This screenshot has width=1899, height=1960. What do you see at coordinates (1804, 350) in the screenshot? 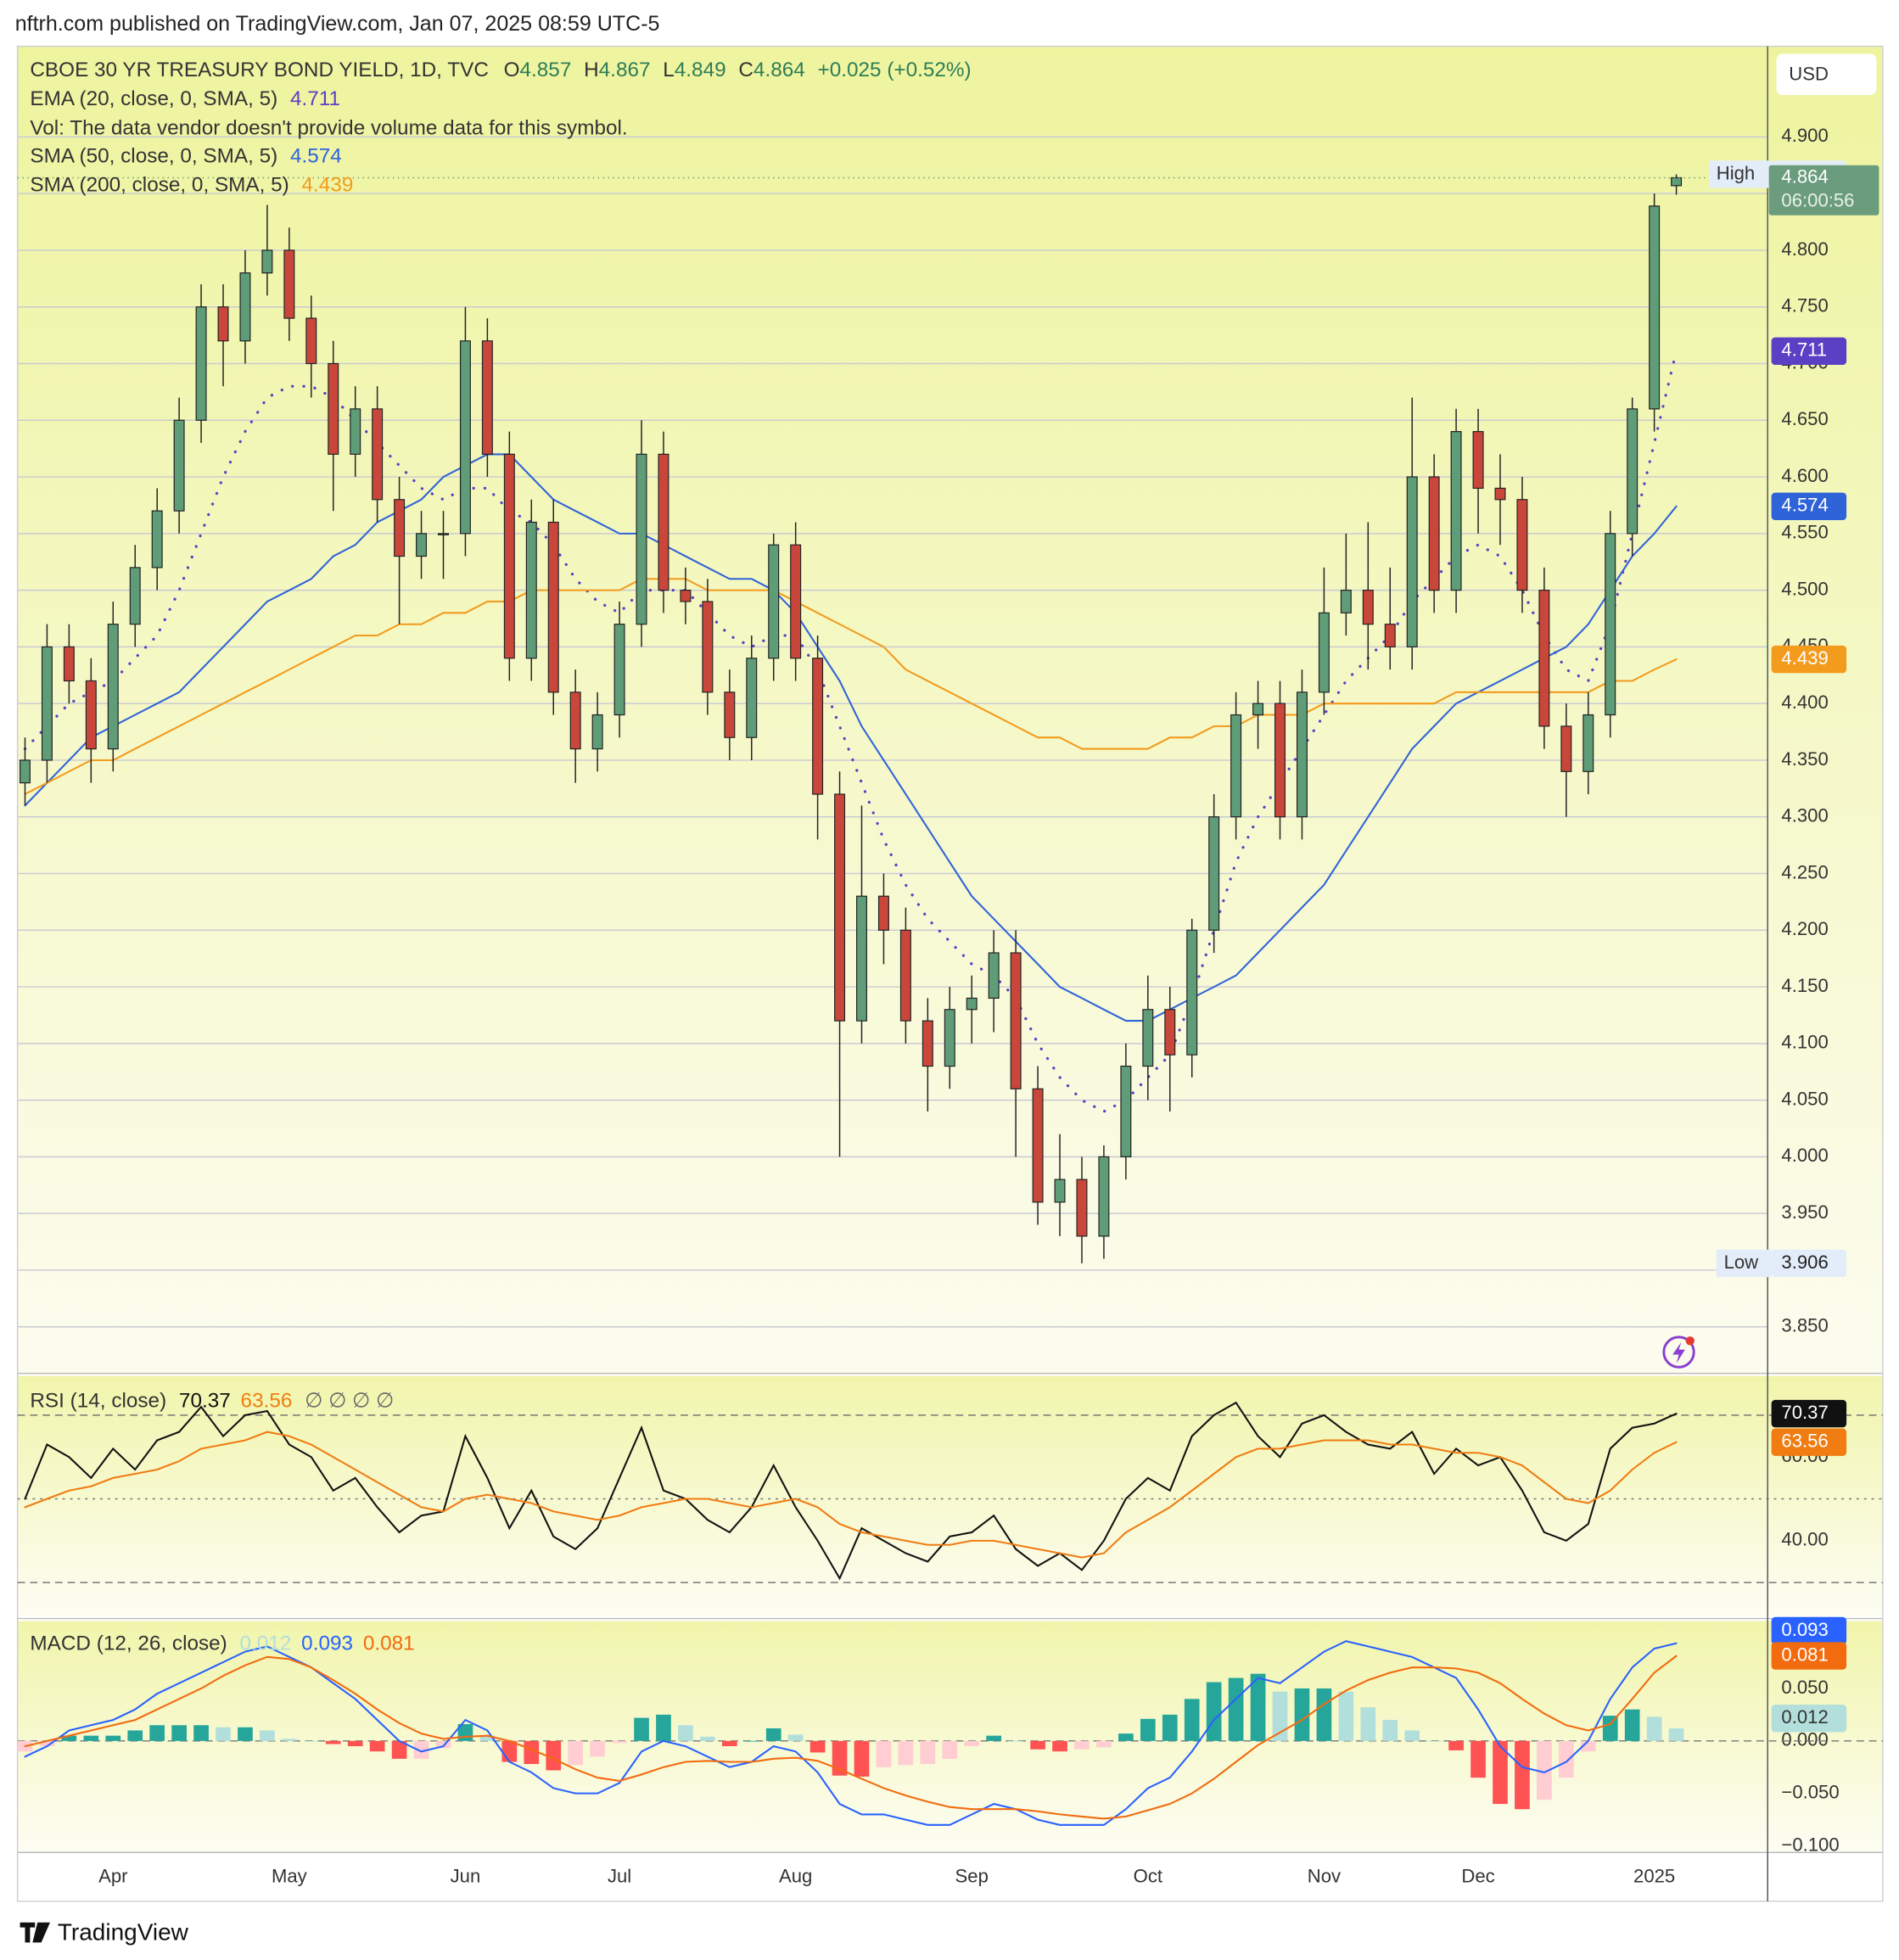
I see `price-badge-value: 4.711` at bounding box center [1804, 350].